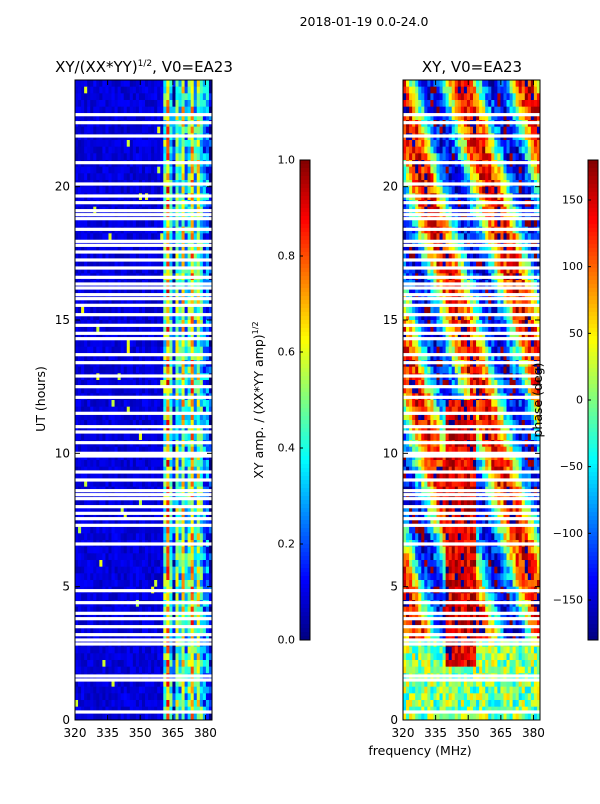  I want to click on x-tick-label: 350, so click(140, 733).